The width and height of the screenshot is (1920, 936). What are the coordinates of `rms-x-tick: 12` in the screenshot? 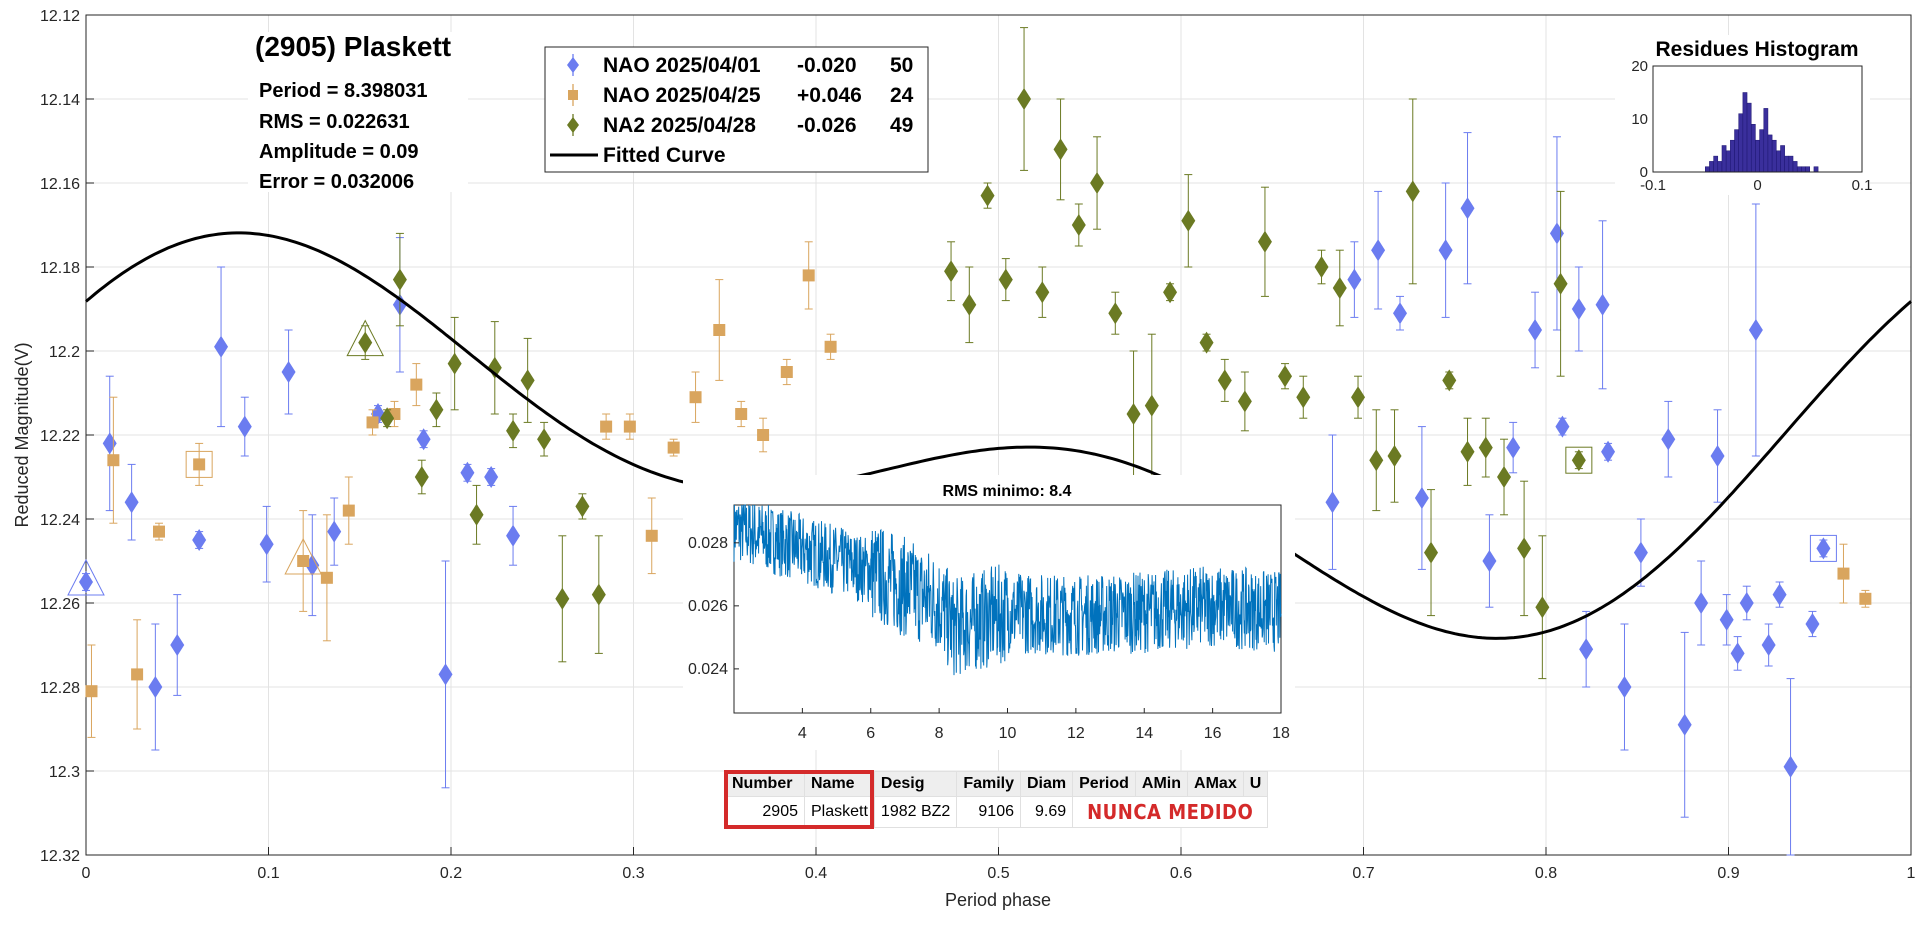 It's located at (1076, 733).